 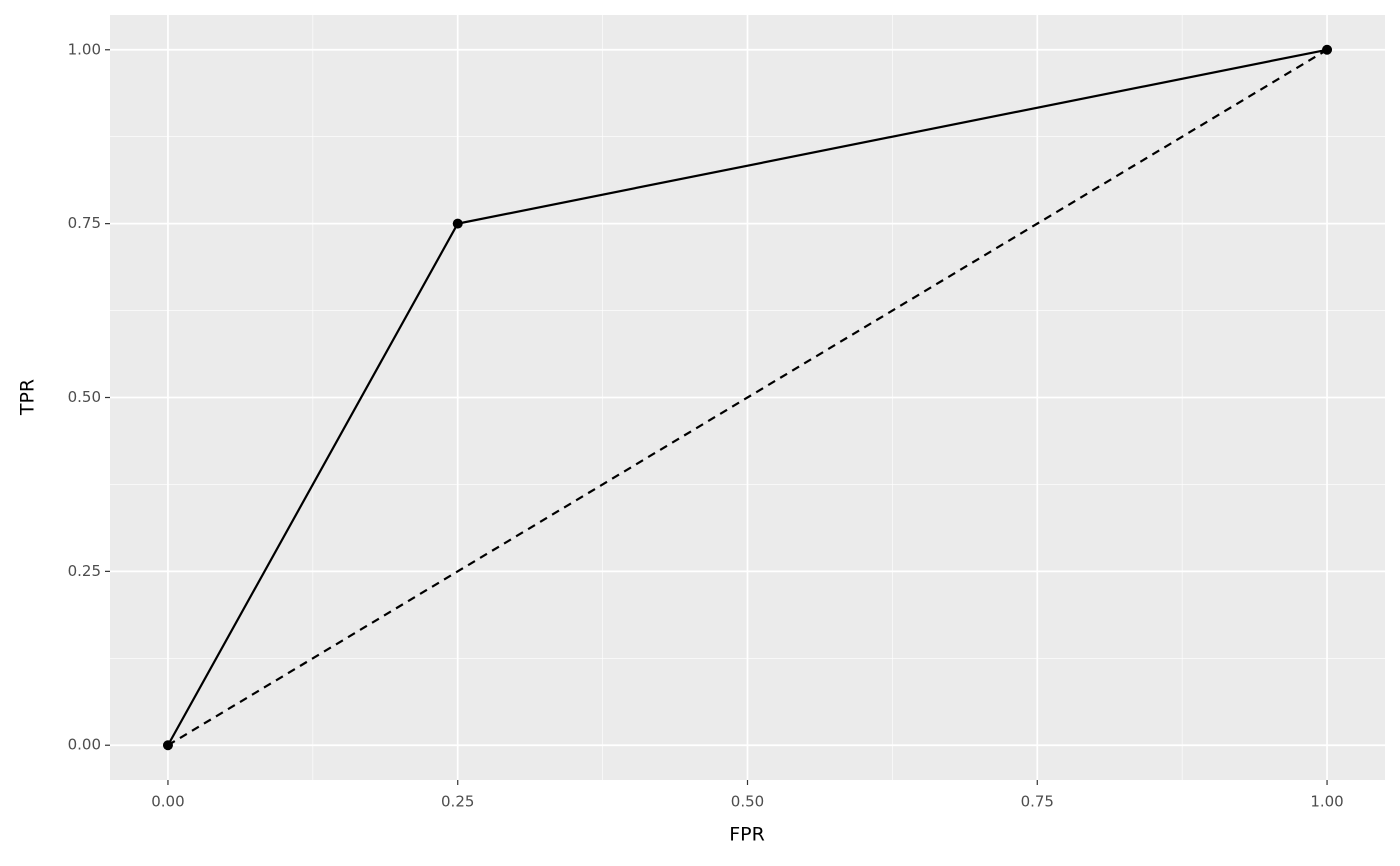 I want to click on y-tick-label: 1.00, so click(x=84, y=49).